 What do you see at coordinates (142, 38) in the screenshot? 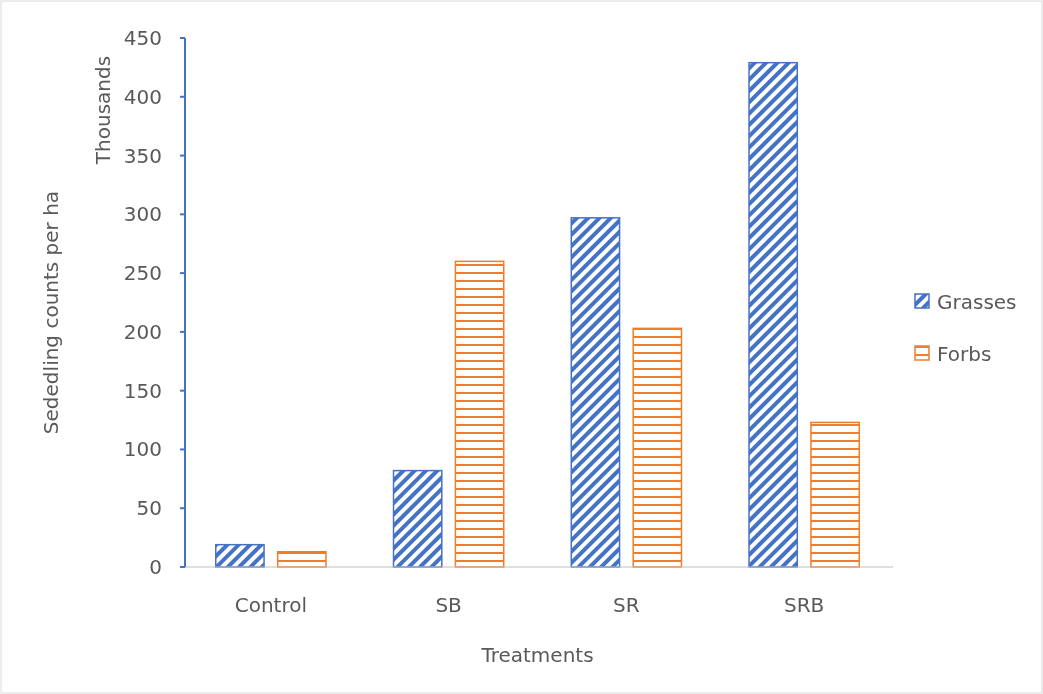
I see `y-tick-label: 450` at bounding box center [142, 38].